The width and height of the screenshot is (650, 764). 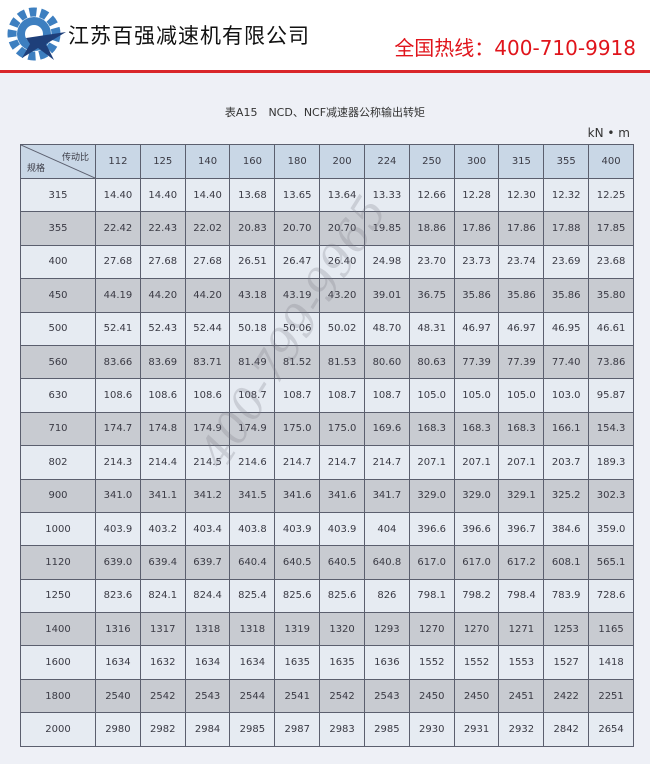 I want to click on torque-cell: 108.6, so click(x=162, y=395).